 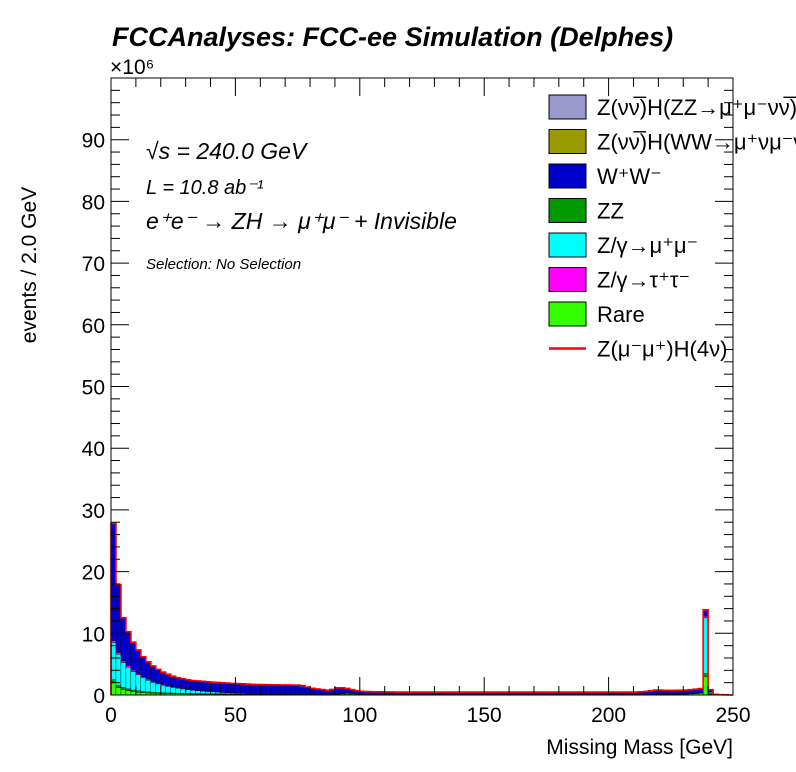 I want to click on legend-entry: Z(μ⁻μ⁺)H(4ν), so click(x=638, y=349).